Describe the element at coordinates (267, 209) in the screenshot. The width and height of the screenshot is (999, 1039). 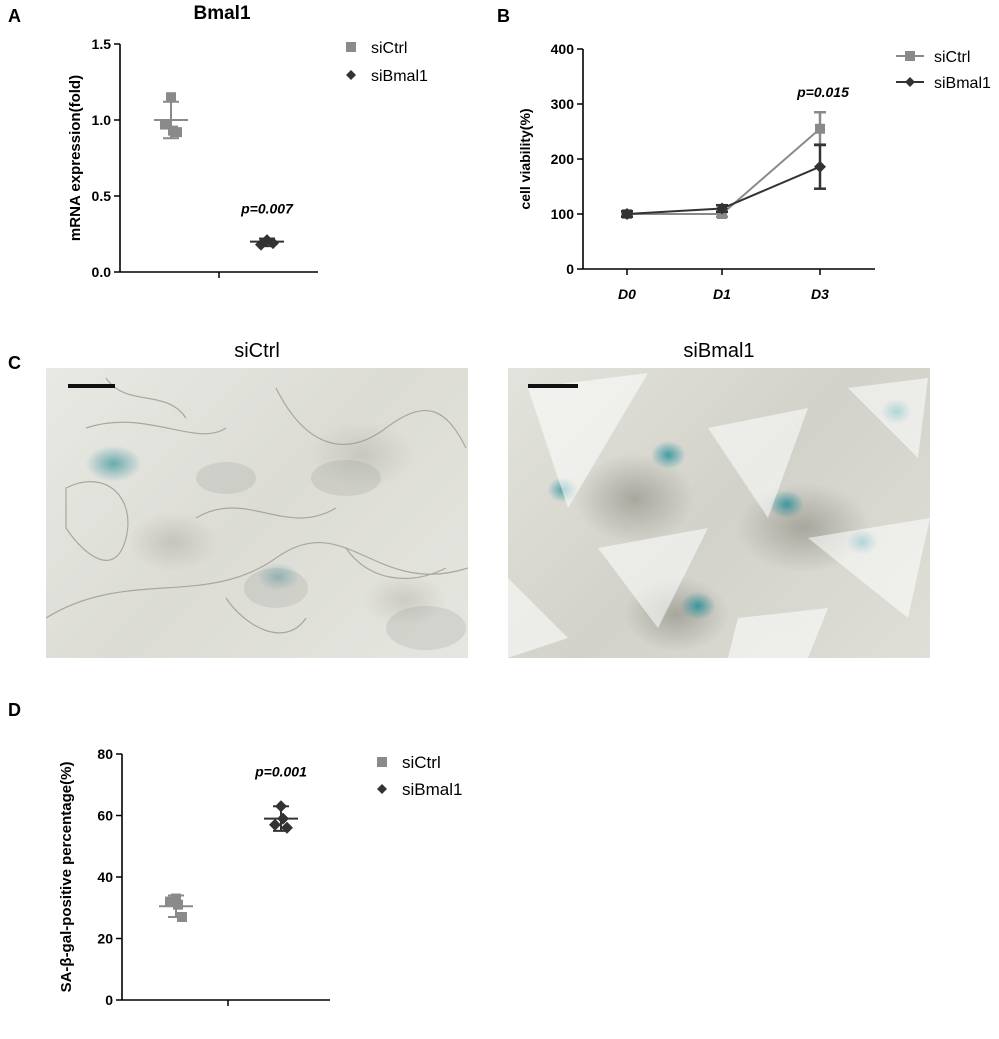
I see `p-value-annotation: p=0.007` at that location.